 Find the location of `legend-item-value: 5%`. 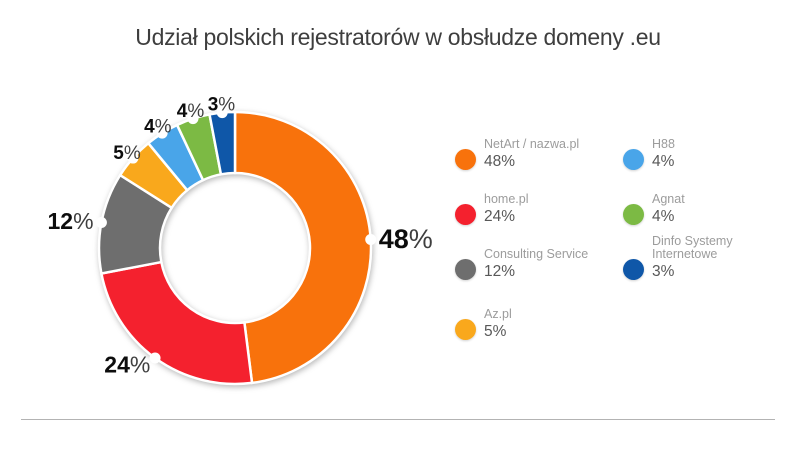

legend-item-value: 5% is located at coordinates (495, 331).